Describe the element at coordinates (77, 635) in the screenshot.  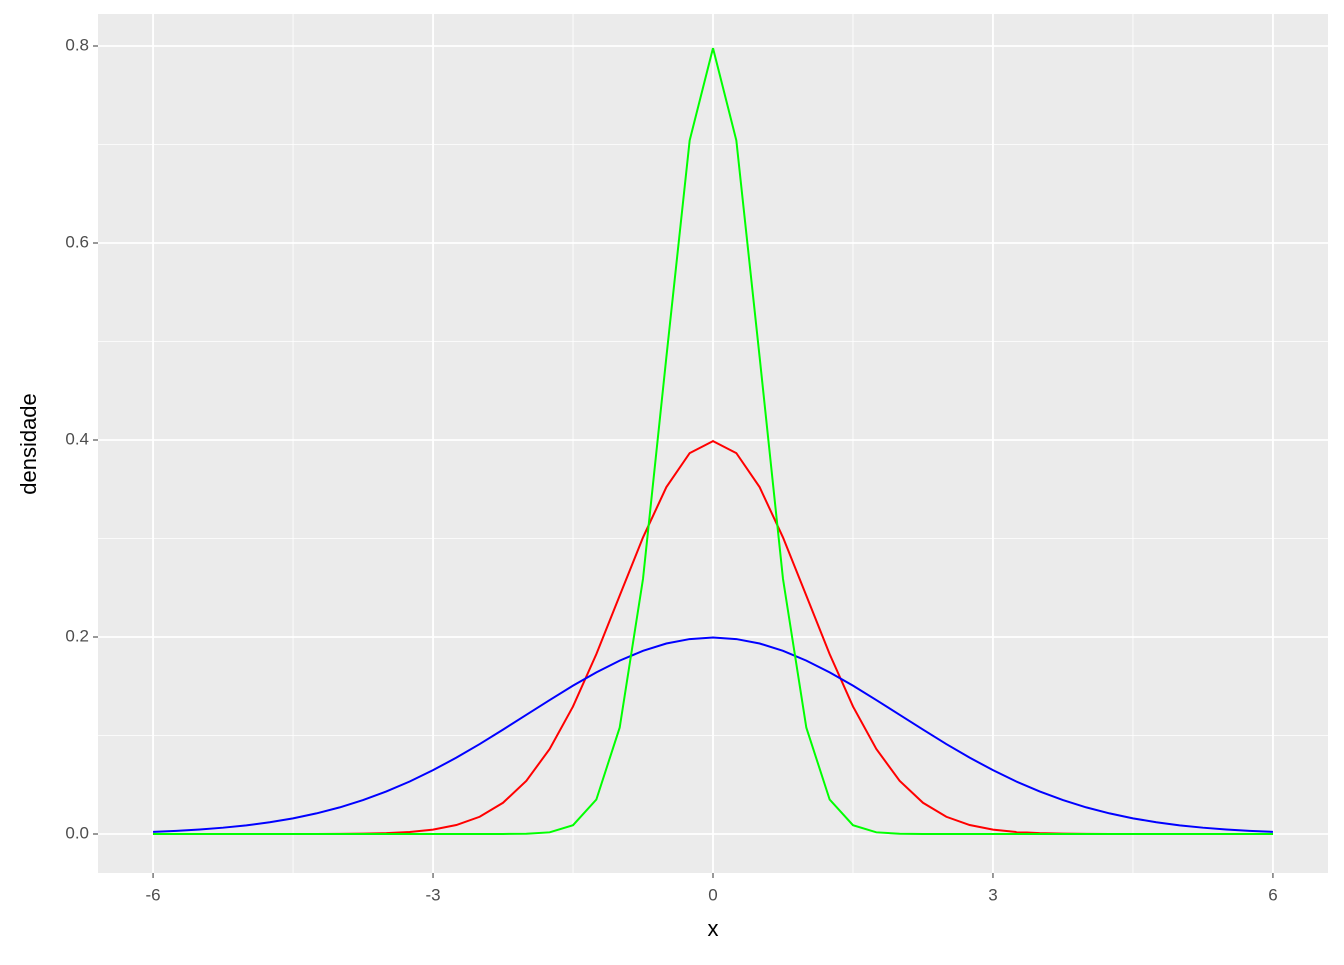
I see `y-tick-label: 0.2` at that location.